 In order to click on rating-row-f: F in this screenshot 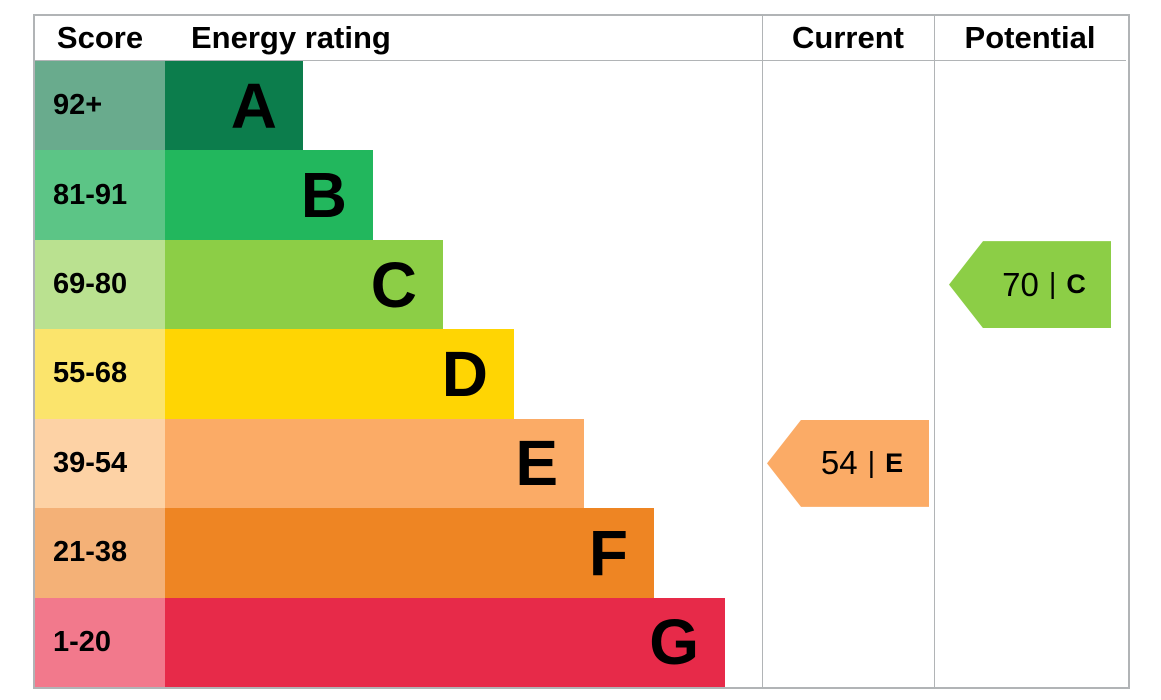, I will do `click(463, 553)`.